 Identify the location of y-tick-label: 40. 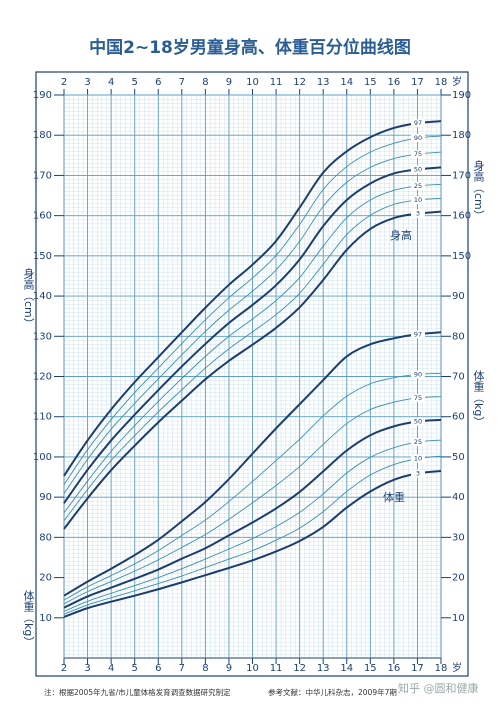
(458, 497).